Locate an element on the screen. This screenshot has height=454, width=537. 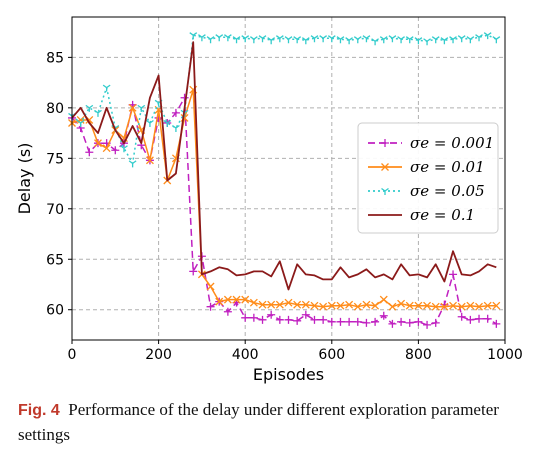
legend-label: σe = 0.05 is located at coordinates (447, 191).